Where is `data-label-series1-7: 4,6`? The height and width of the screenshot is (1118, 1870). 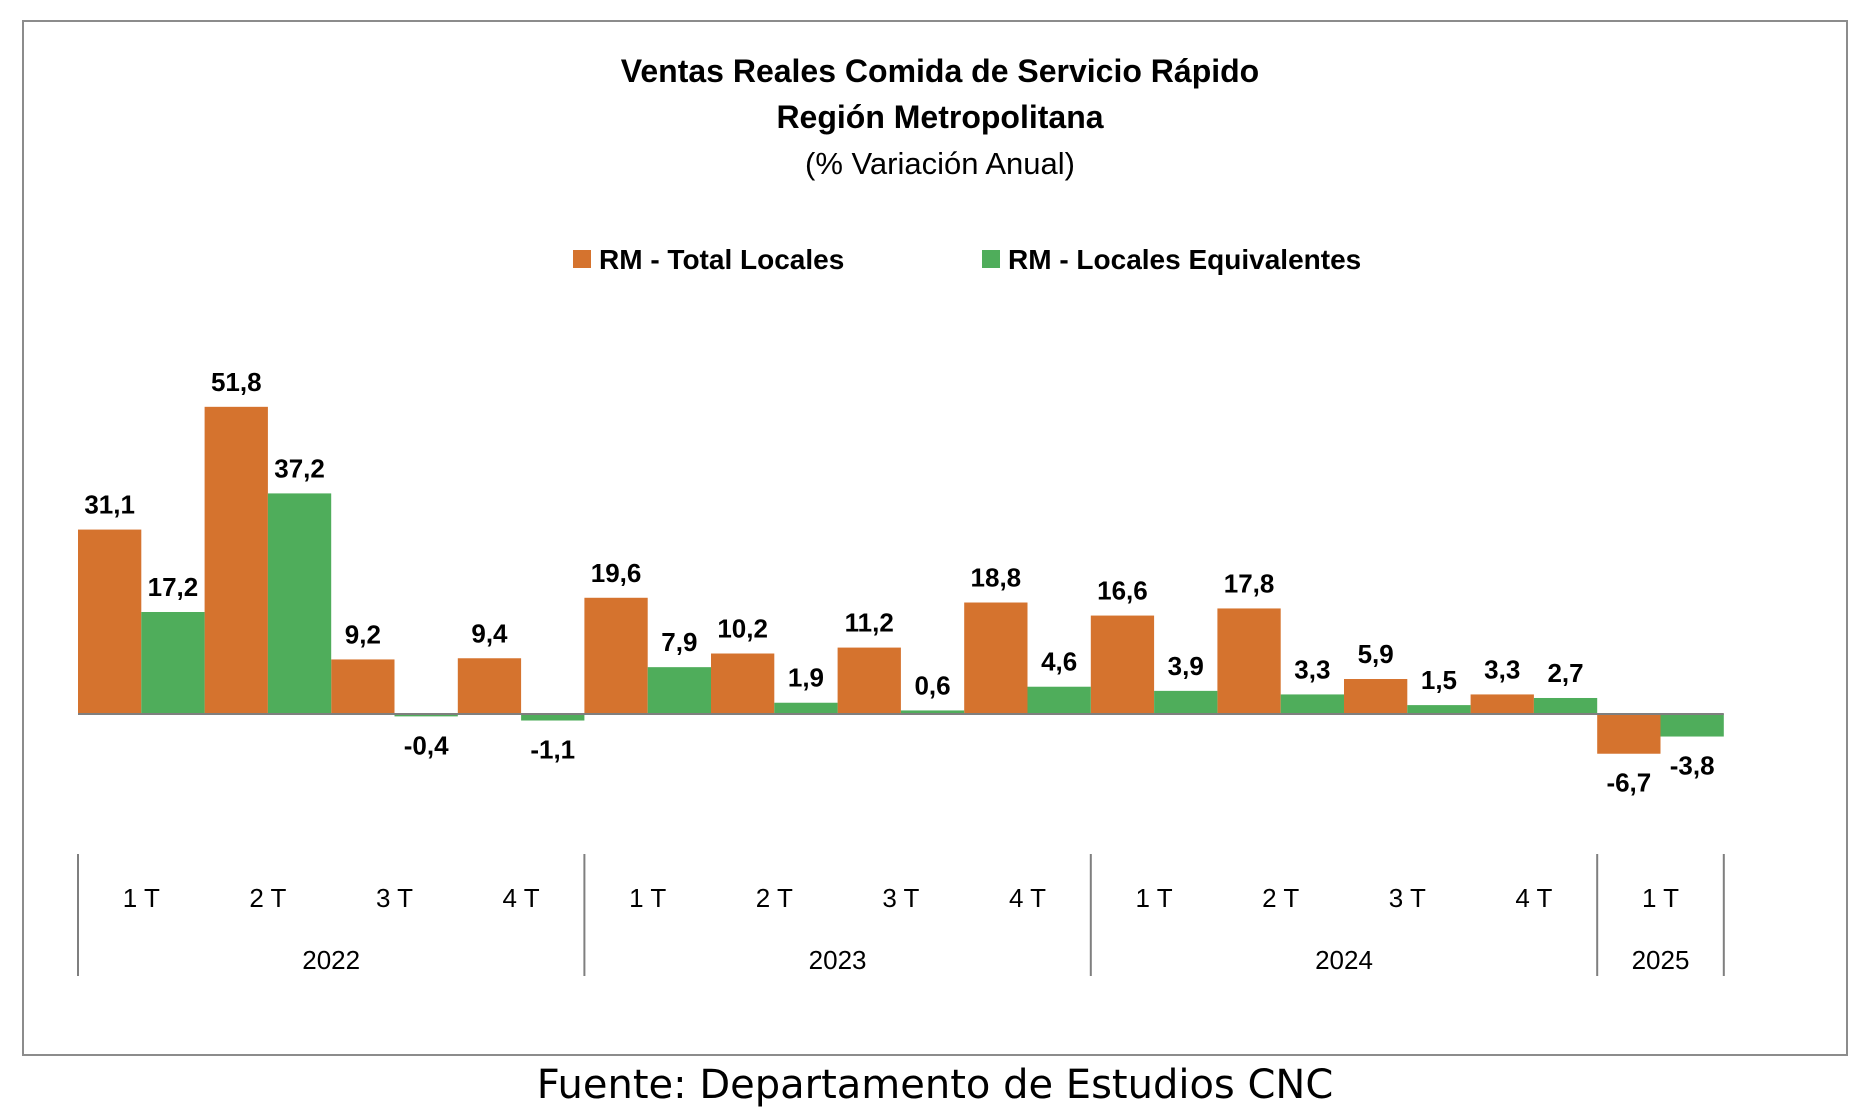
data-label-series1-7: 4,6 is located at coordinates (1059, 662).